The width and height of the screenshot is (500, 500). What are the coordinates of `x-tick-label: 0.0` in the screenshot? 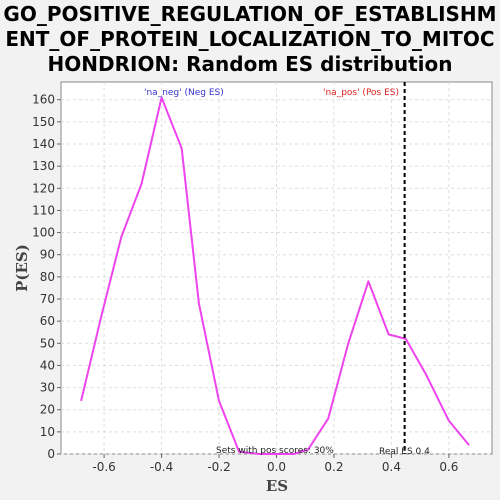 It's located at (276, 467).